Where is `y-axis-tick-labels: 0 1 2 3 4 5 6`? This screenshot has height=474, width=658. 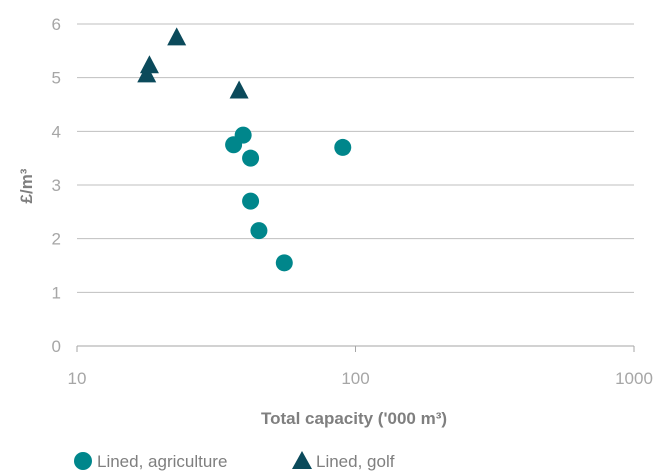
y-axis-tick-labels: 0 1 2 3 4 5 6 is located at coordinates (56, 185).